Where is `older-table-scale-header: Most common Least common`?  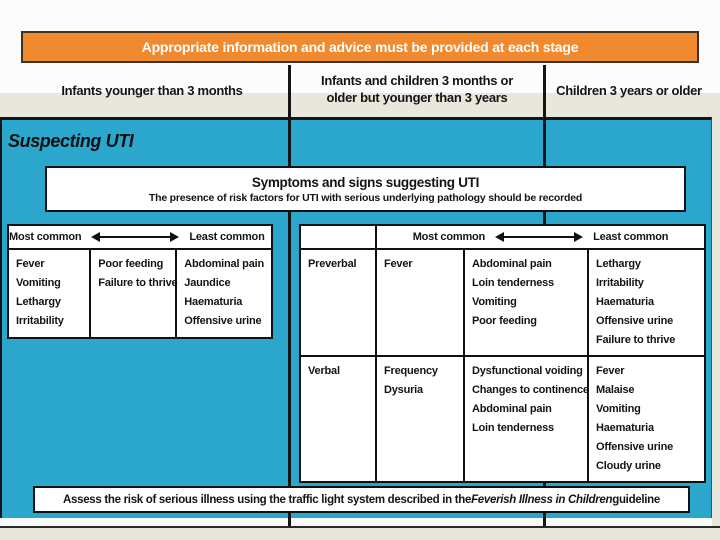 older-table-scale-header: Most common Least common is located at coordinates (502, 238).